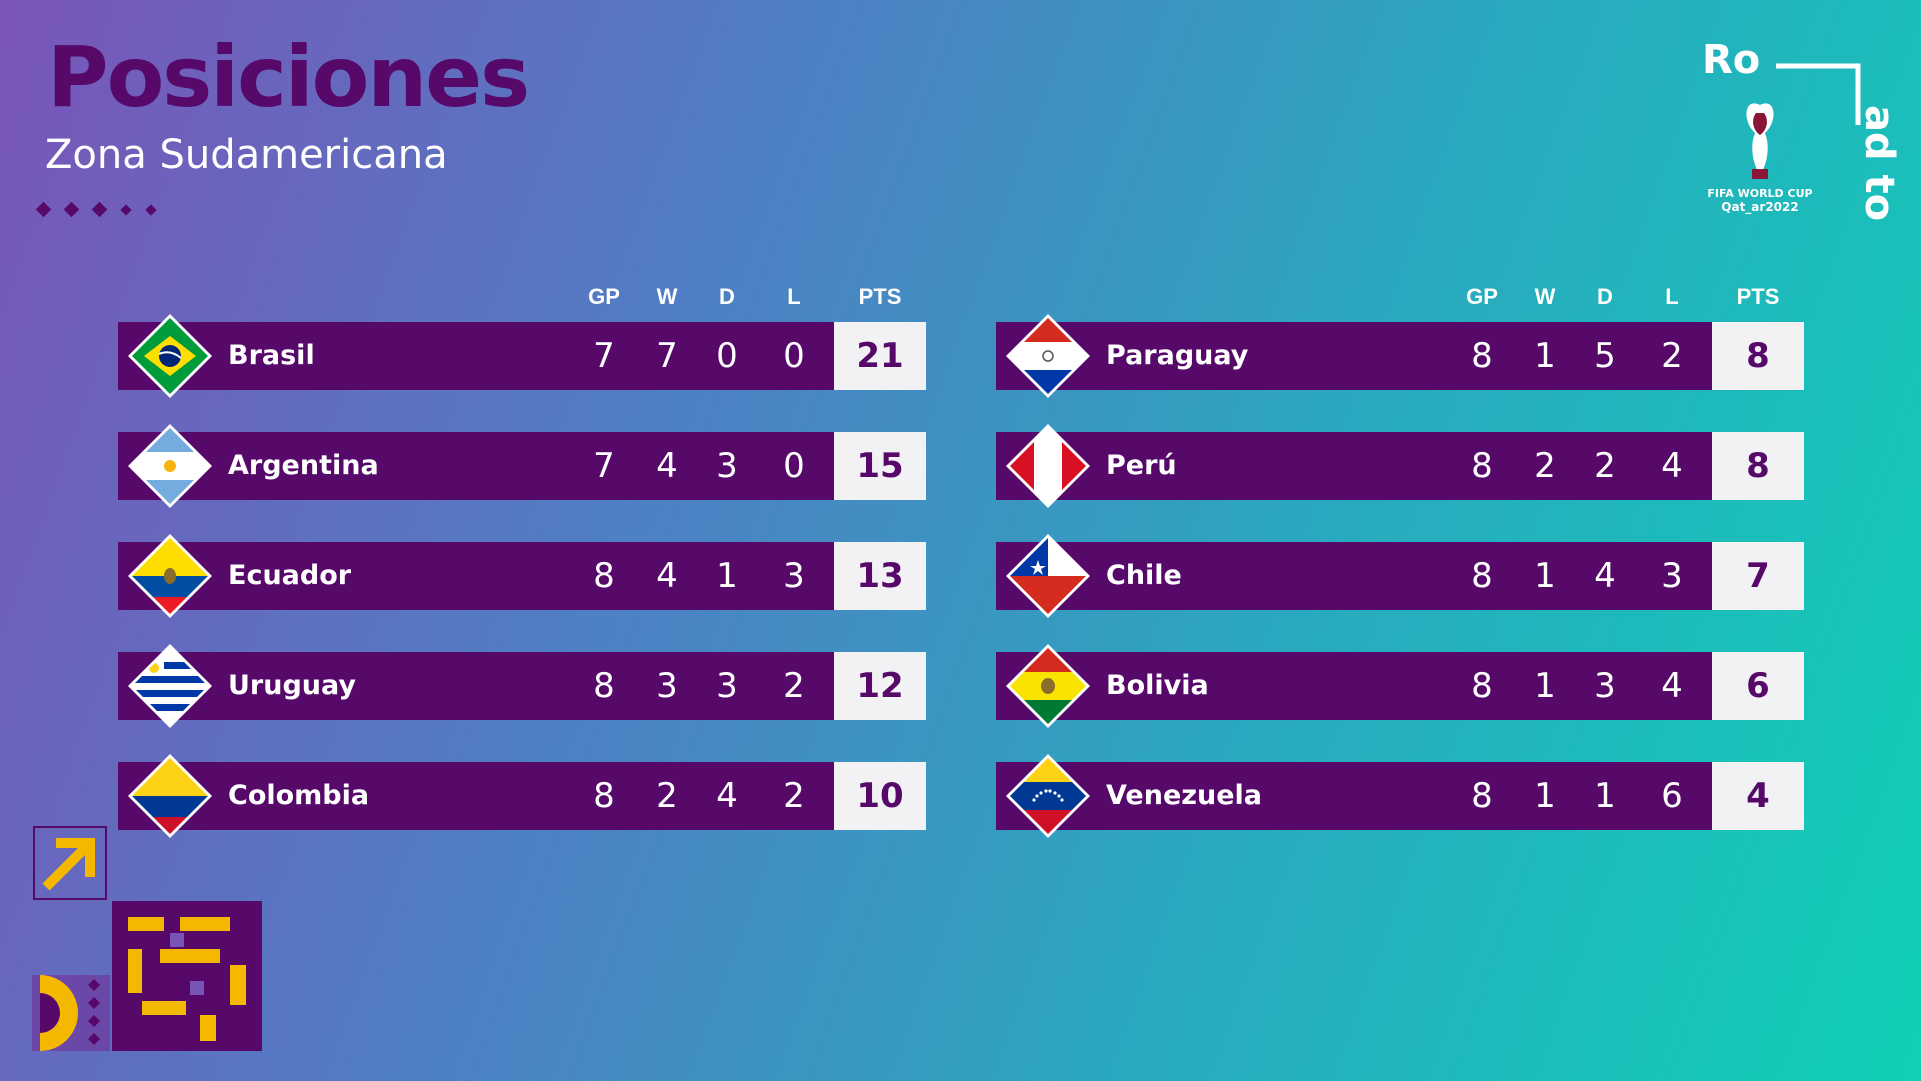  Describe the element at coordinates (1144, 575) in the screenshot. I see `team-name: Chile` at that location.